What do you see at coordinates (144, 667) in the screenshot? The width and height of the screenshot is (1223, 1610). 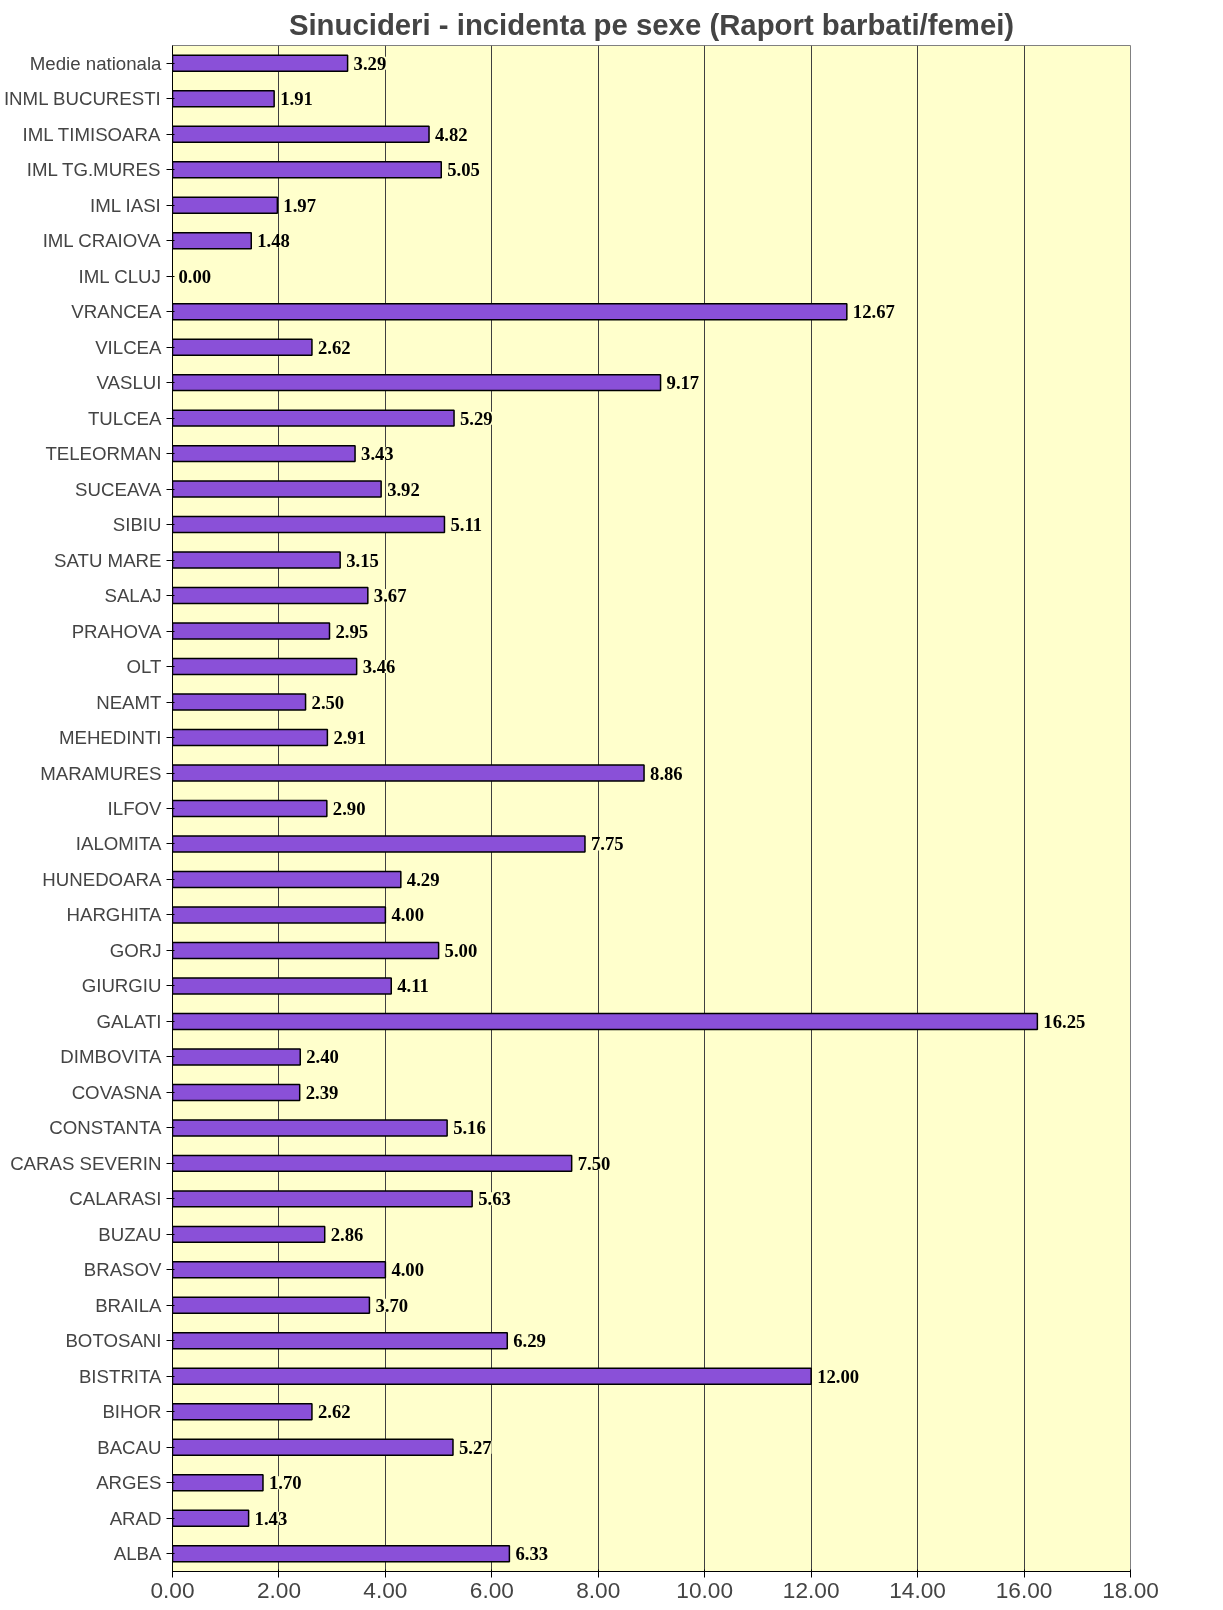 I see `y-tick-label: OLT` at bounding box center [144, 667].